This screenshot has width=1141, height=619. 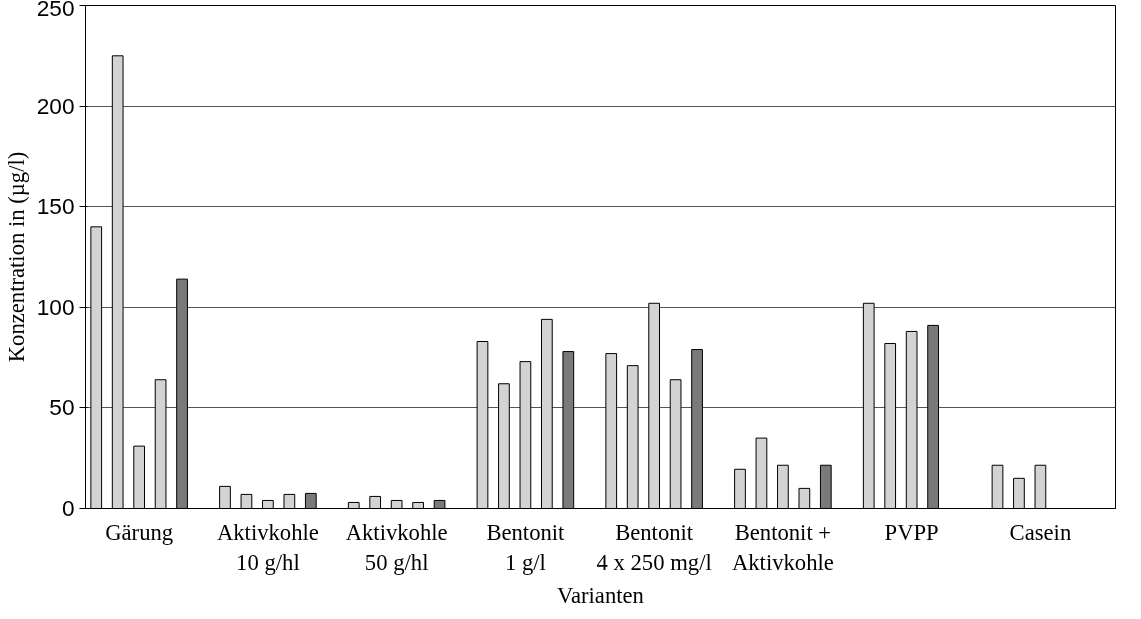 What do you see at coordinates (654, 547) in the screenshot?
I see `x-tick-label: Bentonit 4 x 250 mg/l` at bounding box center [654, 547].